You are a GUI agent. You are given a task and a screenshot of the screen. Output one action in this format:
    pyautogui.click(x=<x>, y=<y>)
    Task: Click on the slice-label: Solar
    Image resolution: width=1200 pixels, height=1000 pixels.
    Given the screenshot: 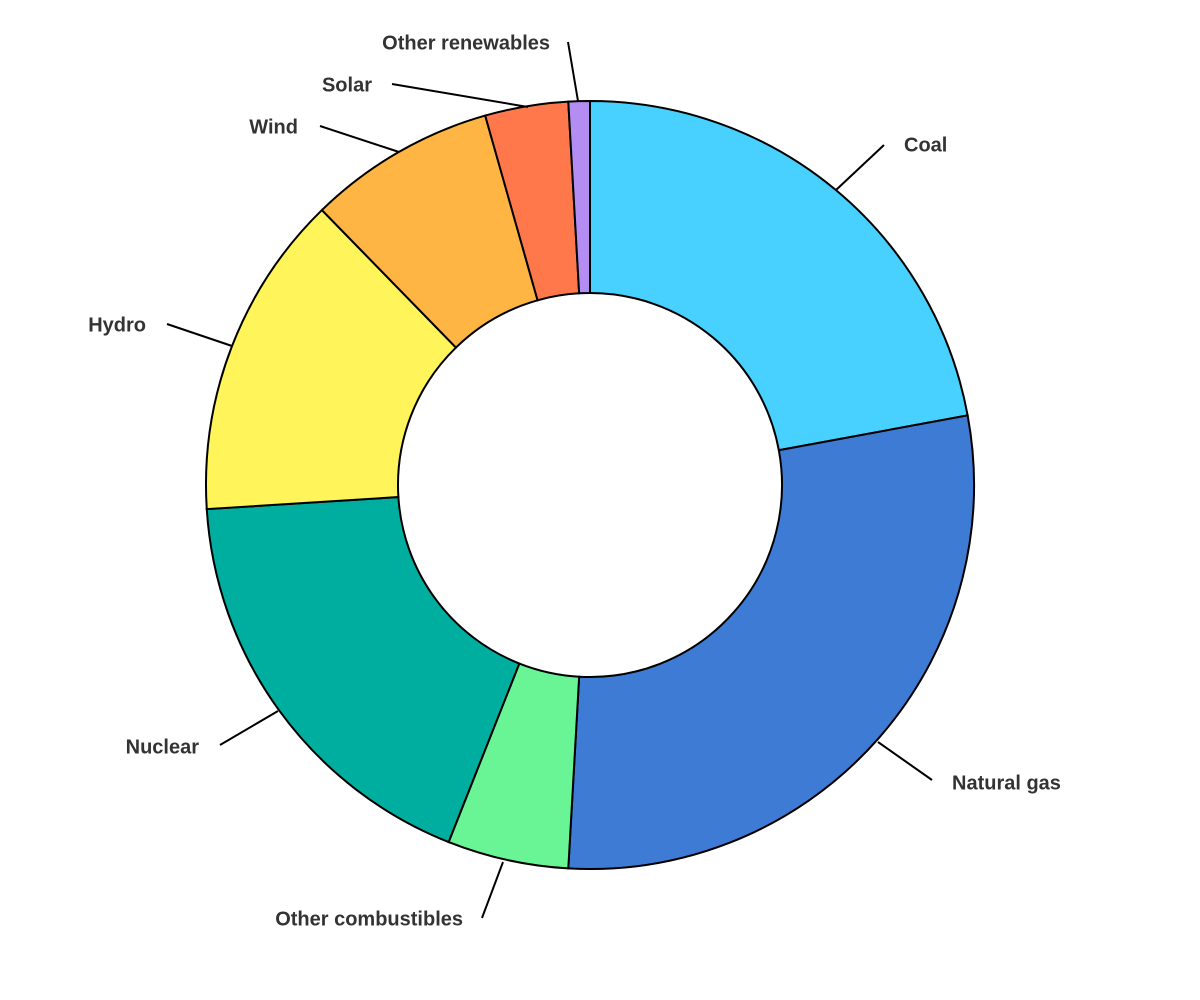 What is the action you would take?
    pyautogui.click(x=347, y=85)
    